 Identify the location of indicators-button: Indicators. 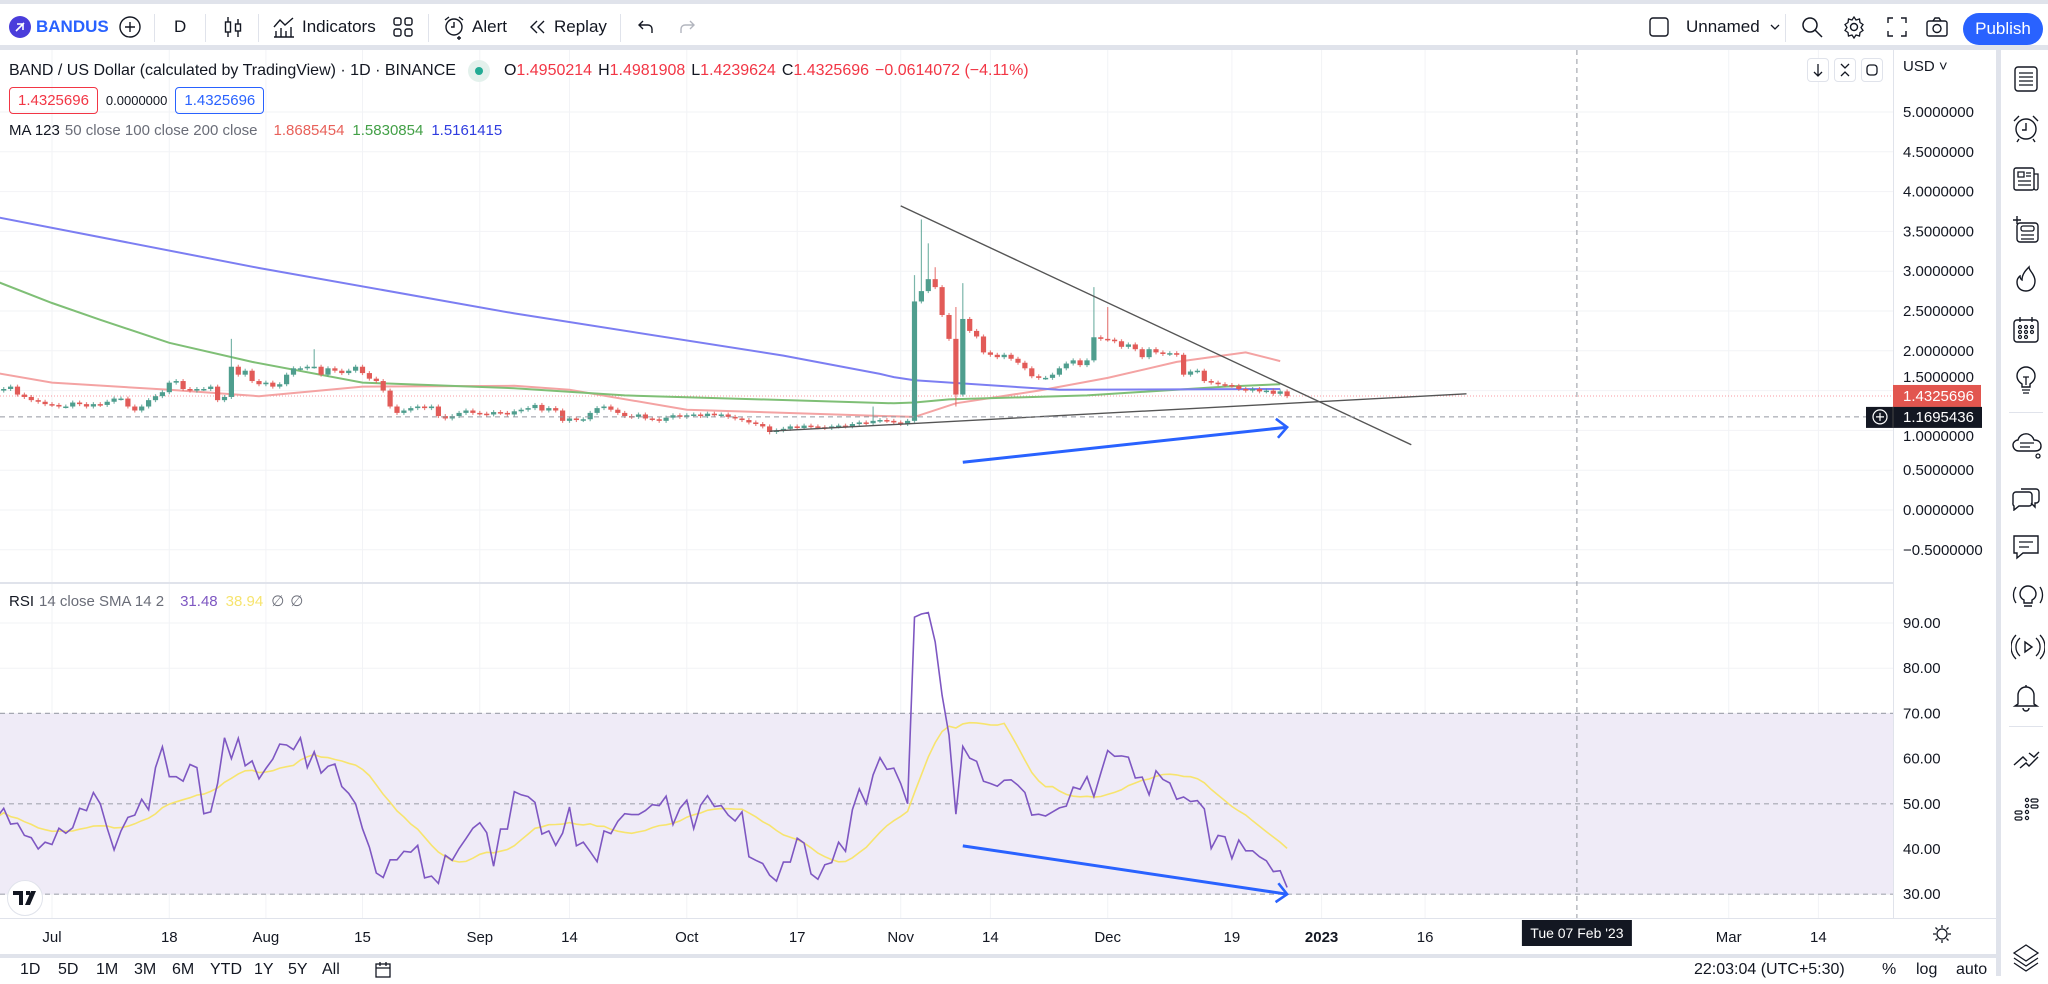
(324, 27).